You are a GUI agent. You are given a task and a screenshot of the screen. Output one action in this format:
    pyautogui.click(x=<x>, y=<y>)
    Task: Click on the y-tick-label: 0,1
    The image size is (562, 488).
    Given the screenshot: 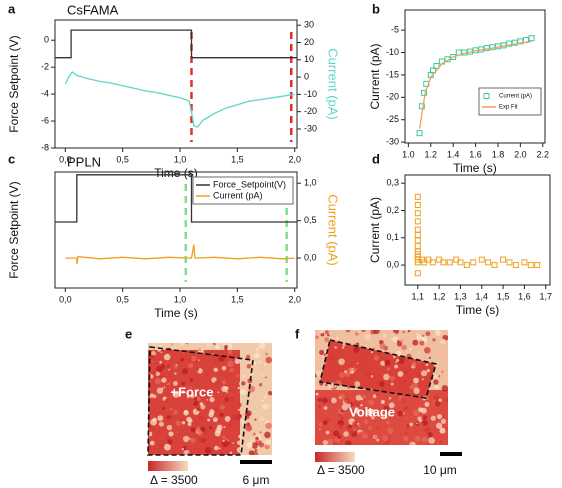 What is the action you would take?
    pyautogui.click(x=392, y=237)
    